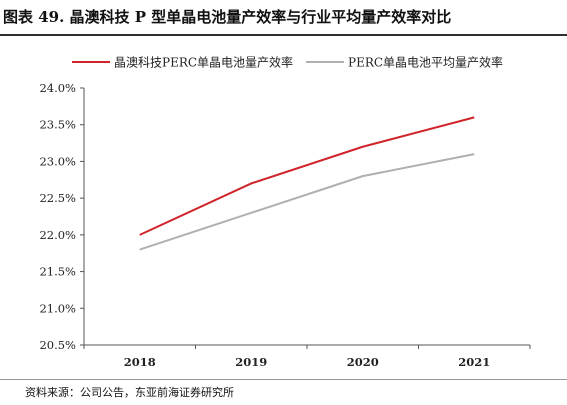 This screenshot has height=405, width=567. Describe the element at coordinates (129, 392) in the screenshot. I see `source-note: 资料来源：公司公告，东亚前海证券研究所` at that location.